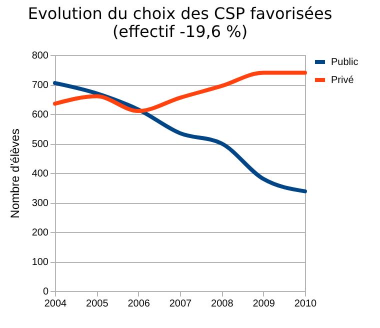 This screenshot has height=328, width=380. I want to click on x-tick-label: 2004, so click(56, 304).